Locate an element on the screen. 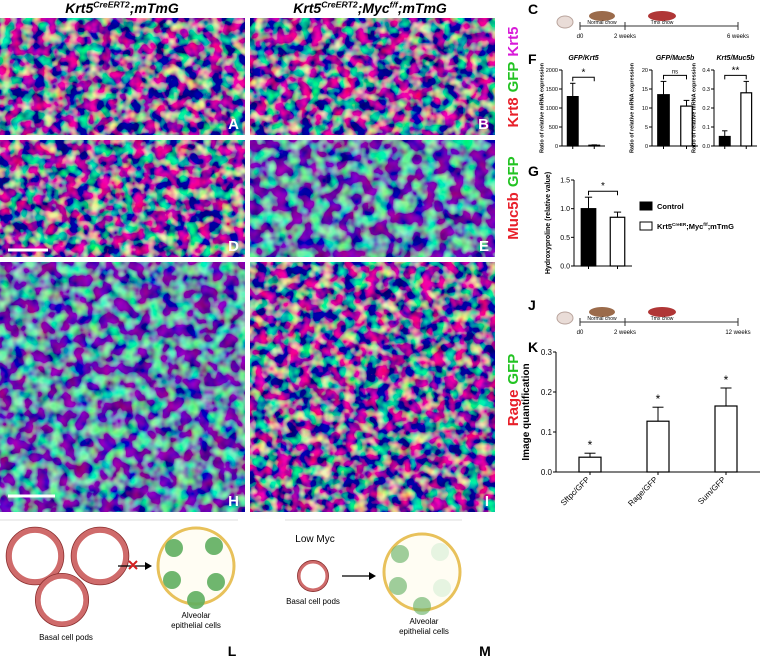 Image resolution: width=768 pixels, height=662 pixels. text-part: ;Myc is located at coordinates (374, 8).